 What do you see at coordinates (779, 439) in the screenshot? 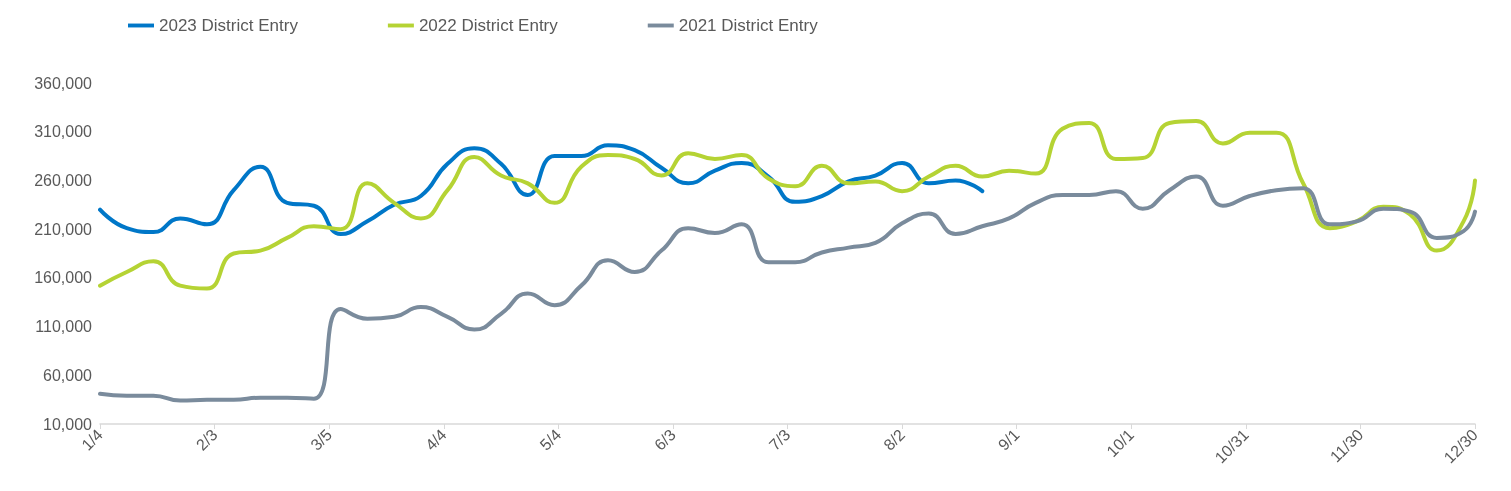
I see `x-tick-label: 7/3` at bounding box center [779, 439].